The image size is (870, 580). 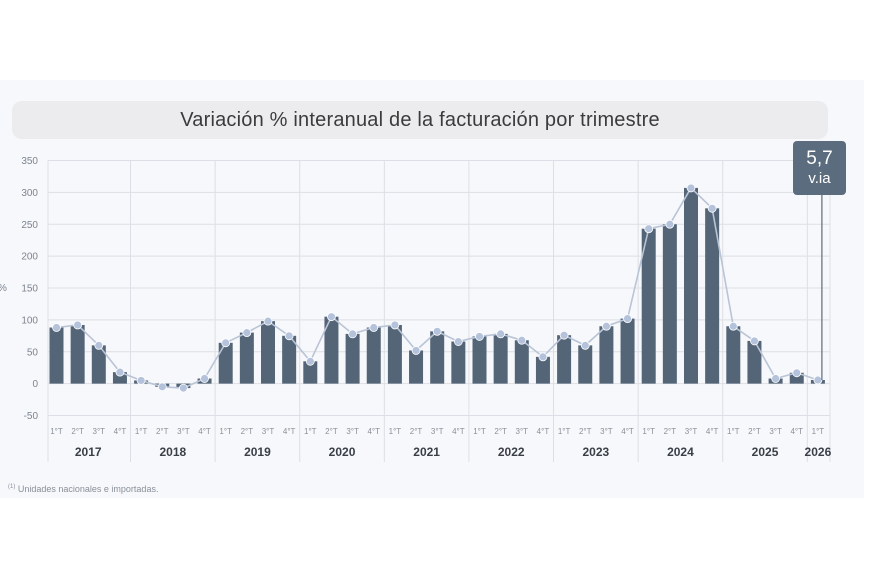 I want to click on highlight-badge: 5,7 v.ia, so click(x=819, y=168).